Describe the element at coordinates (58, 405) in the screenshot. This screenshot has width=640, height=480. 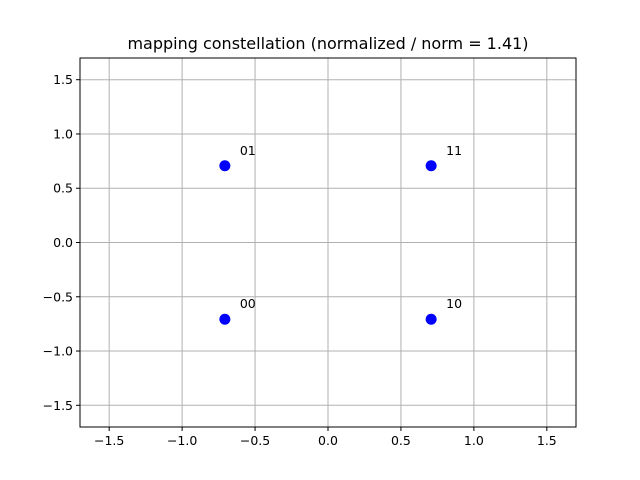
I see `y-tick-label: −1.5` at that location.